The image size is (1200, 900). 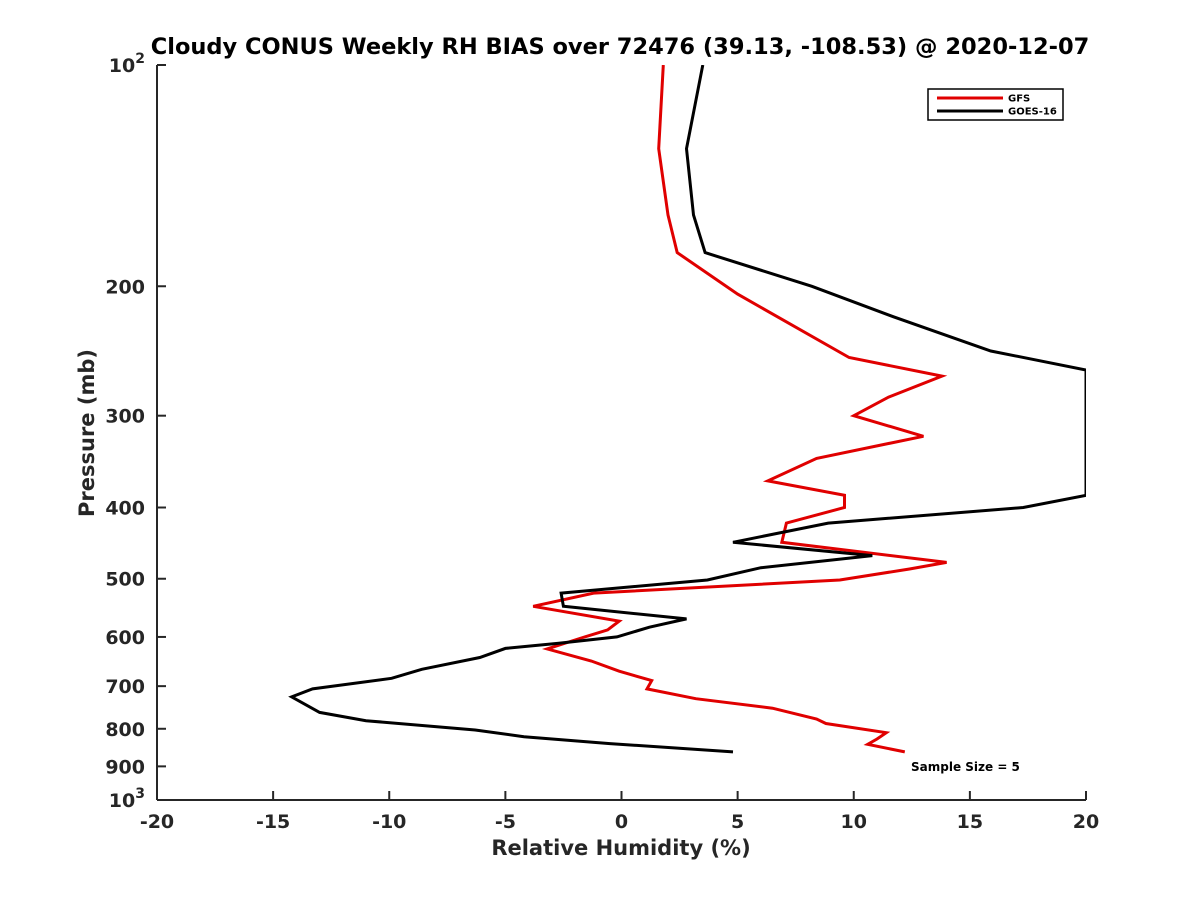 What do you see at coordinates (965, 767) in the screenshot?
I see `sample-size-annotation: Sample Size = 5` at bounding box center [965, 767].